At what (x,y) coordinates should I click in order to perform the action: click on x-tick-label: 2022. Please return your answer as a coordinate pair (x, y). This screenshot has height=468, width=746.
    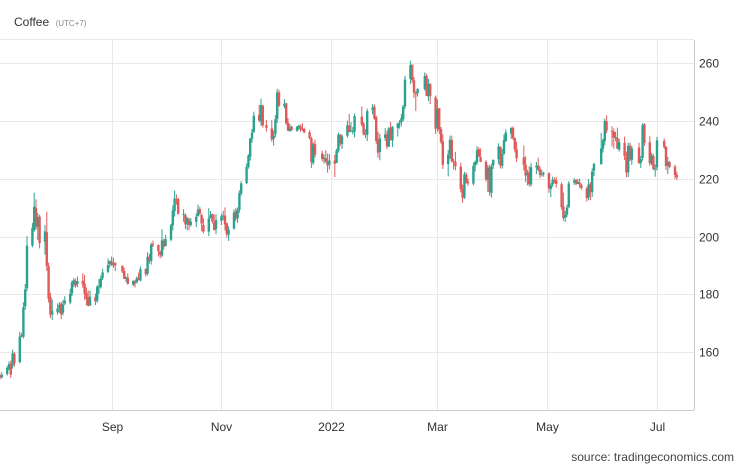
    Looking at the image, I should click on (331, 427).